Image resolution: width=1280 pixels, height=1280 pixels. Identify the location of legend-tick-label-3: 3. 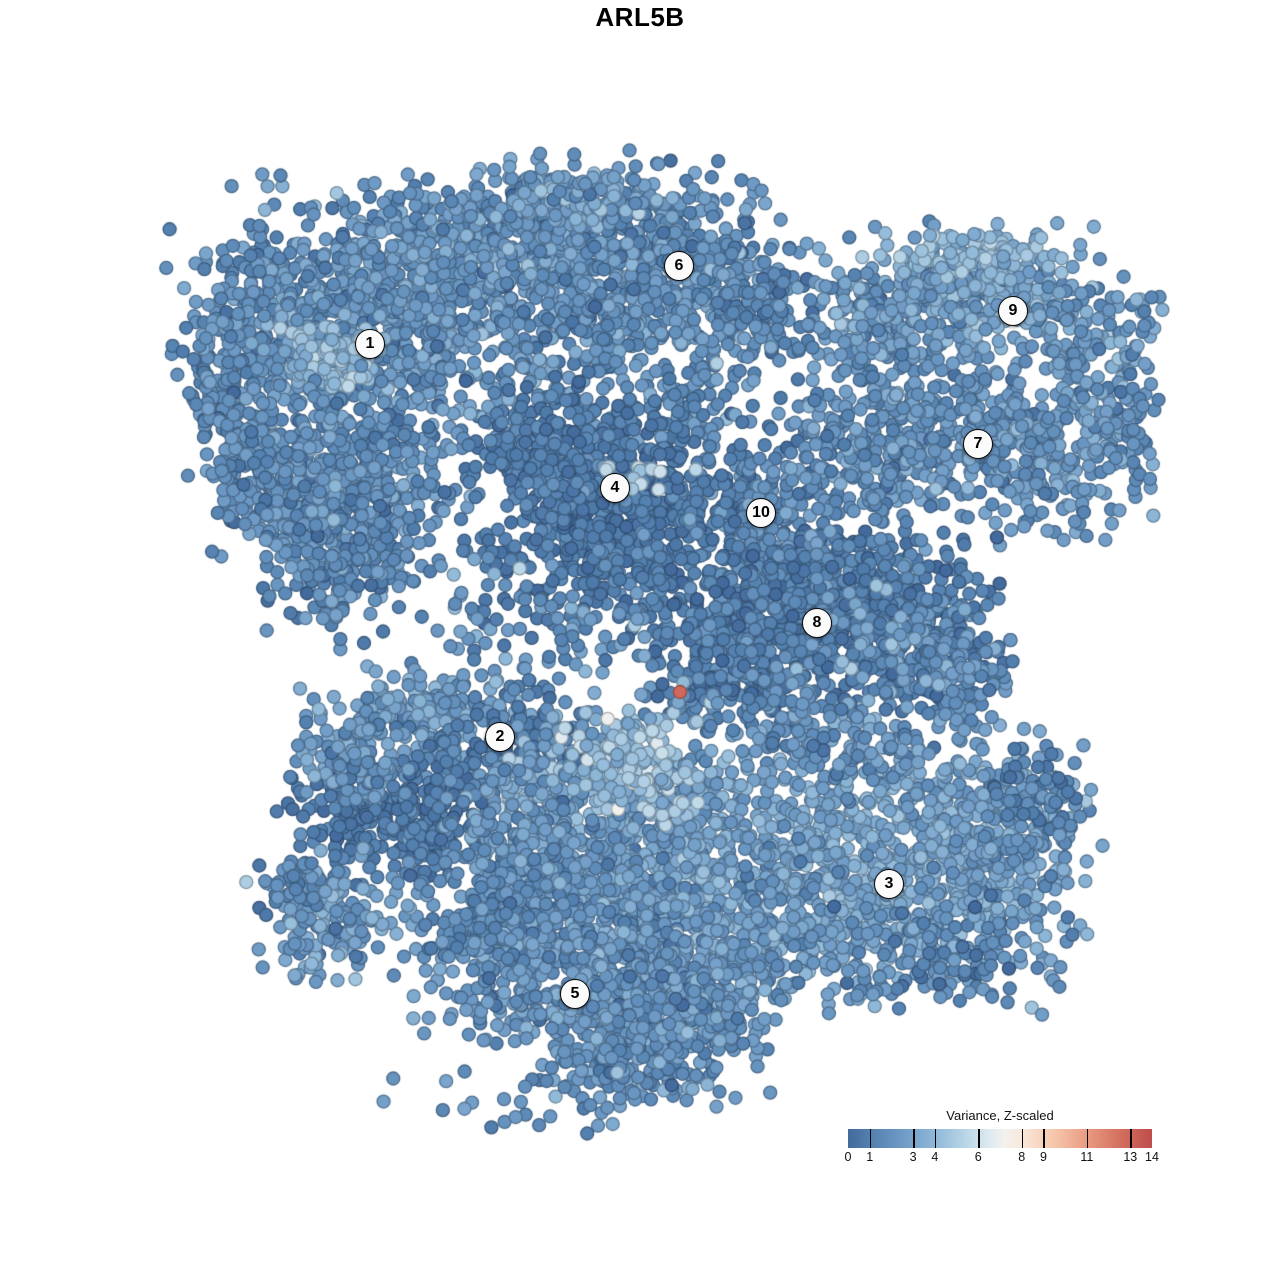
(913, 1157).